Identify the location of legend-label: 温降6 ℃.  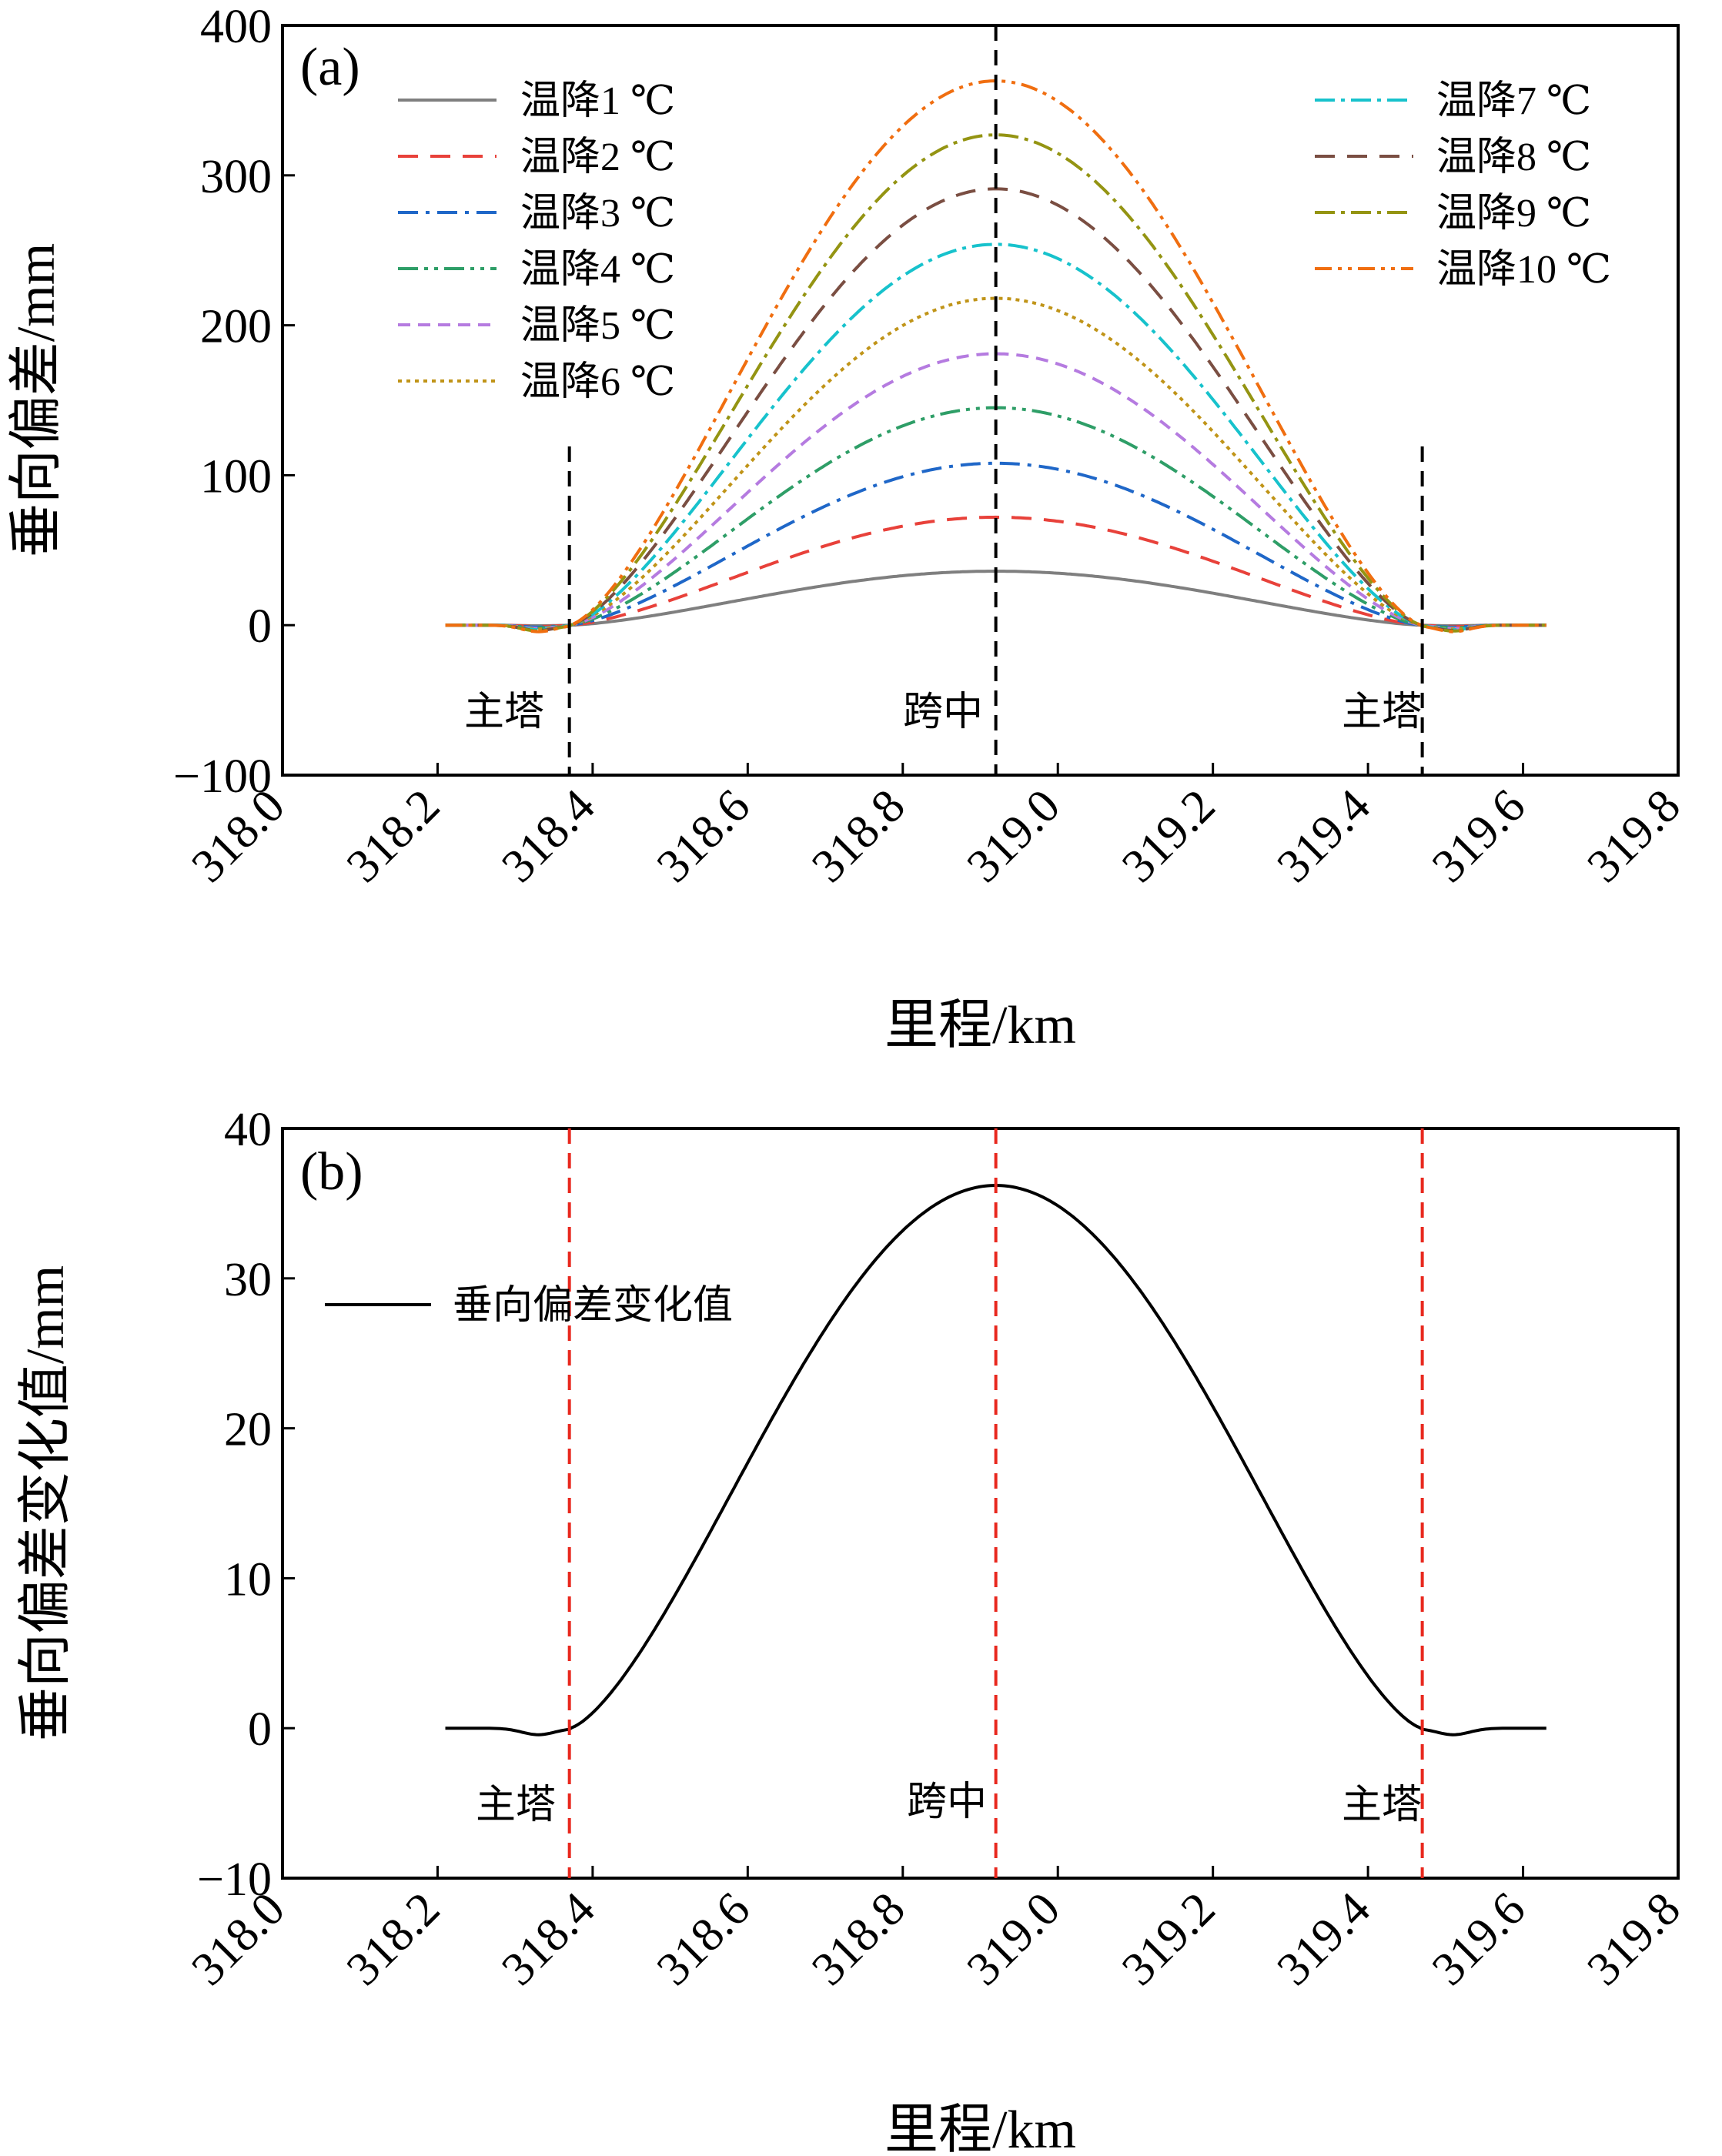
(597, 382).